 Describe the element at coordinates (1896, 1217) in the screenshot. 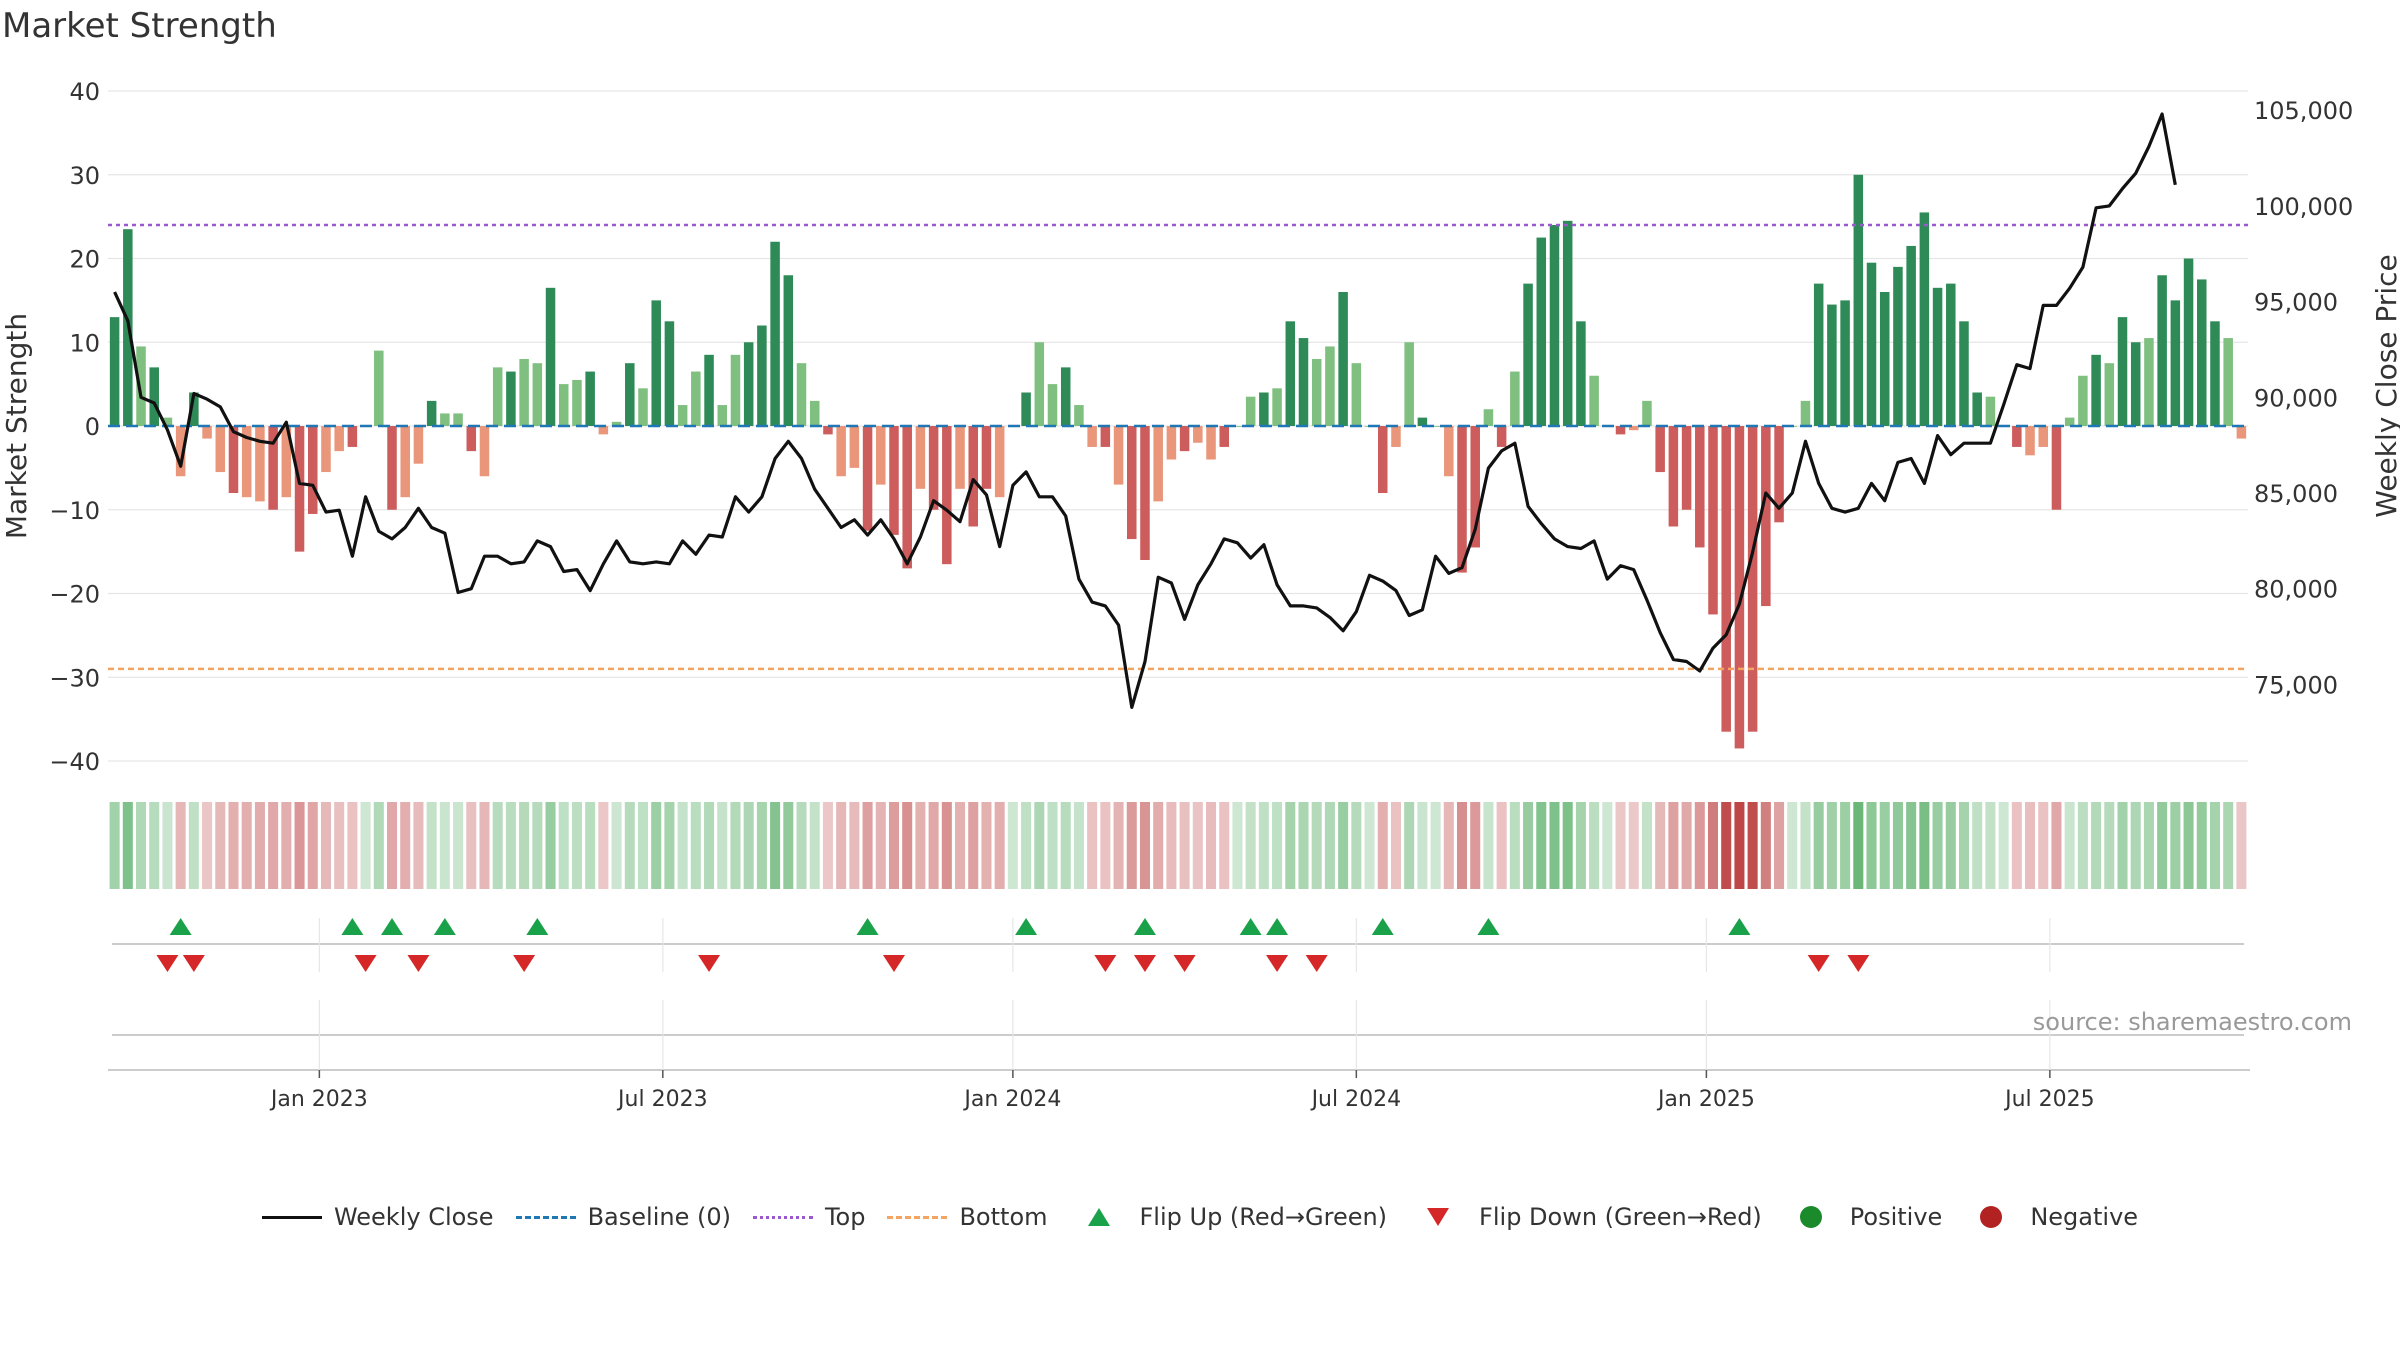

I see `legend-label: Positive` at that location.